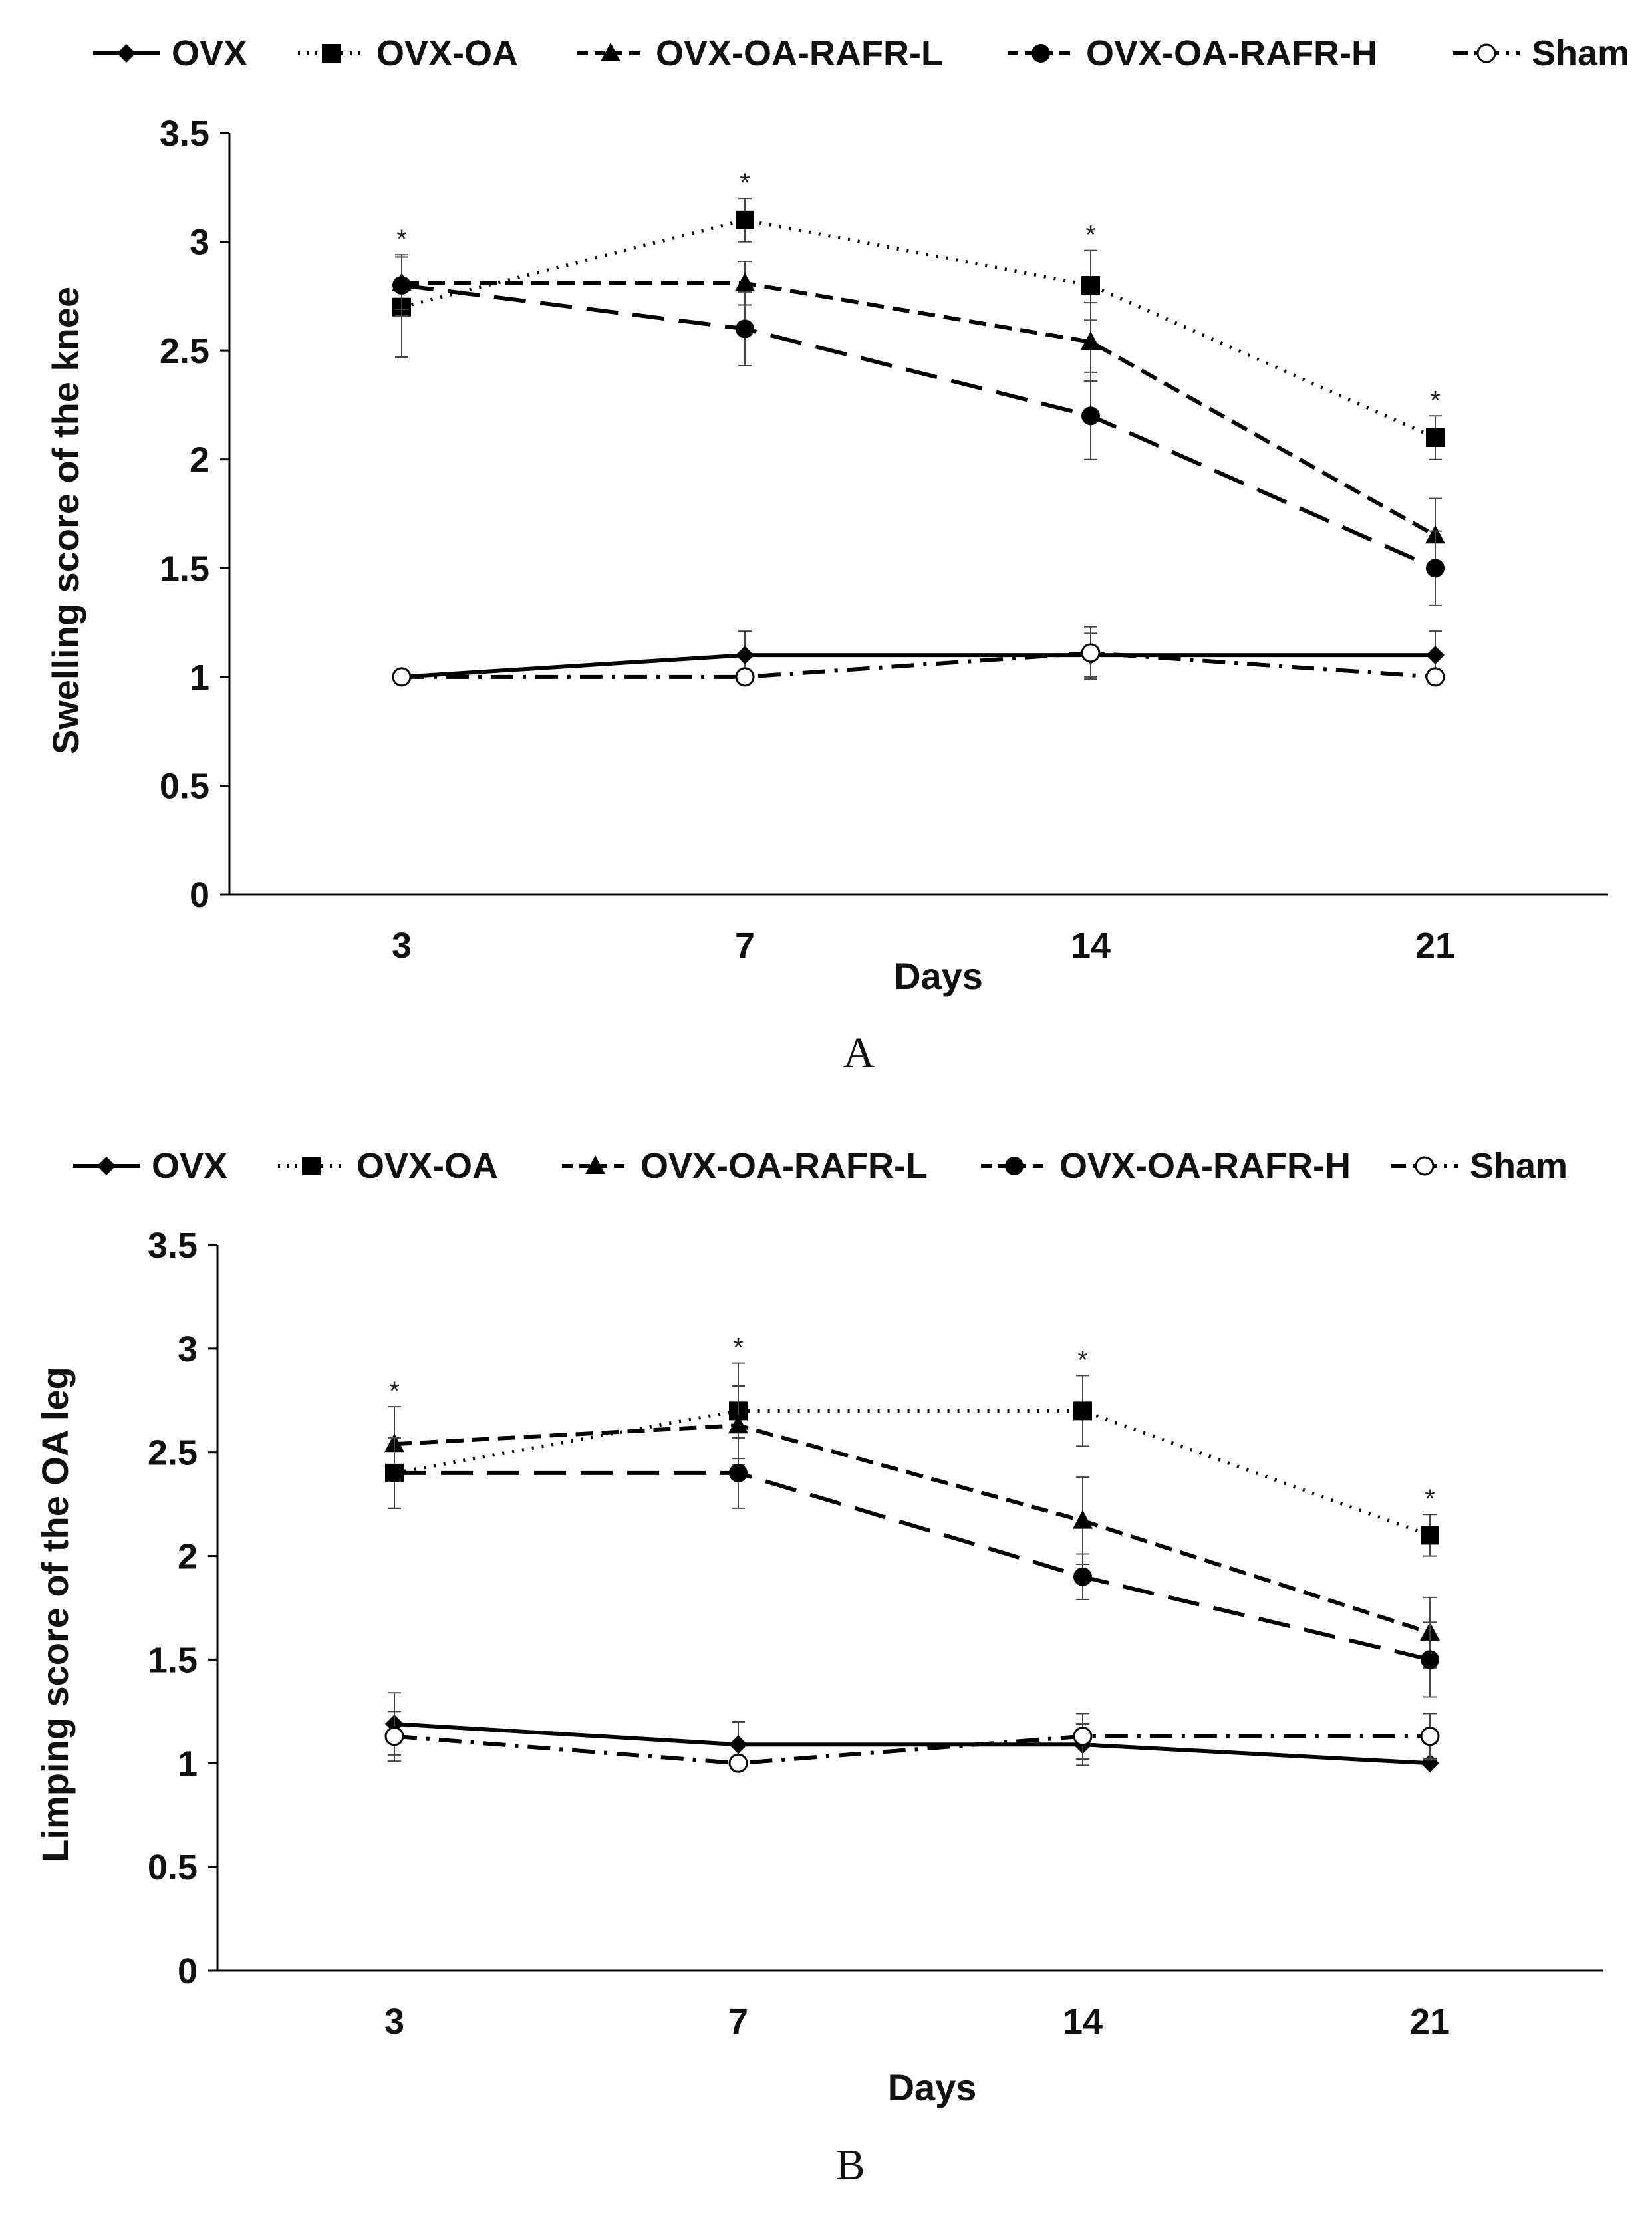  What do you see at coordinates (738, 2022) in the screenshot?
I see `x-tick-label: 7` at bounding box center [738, 2022].